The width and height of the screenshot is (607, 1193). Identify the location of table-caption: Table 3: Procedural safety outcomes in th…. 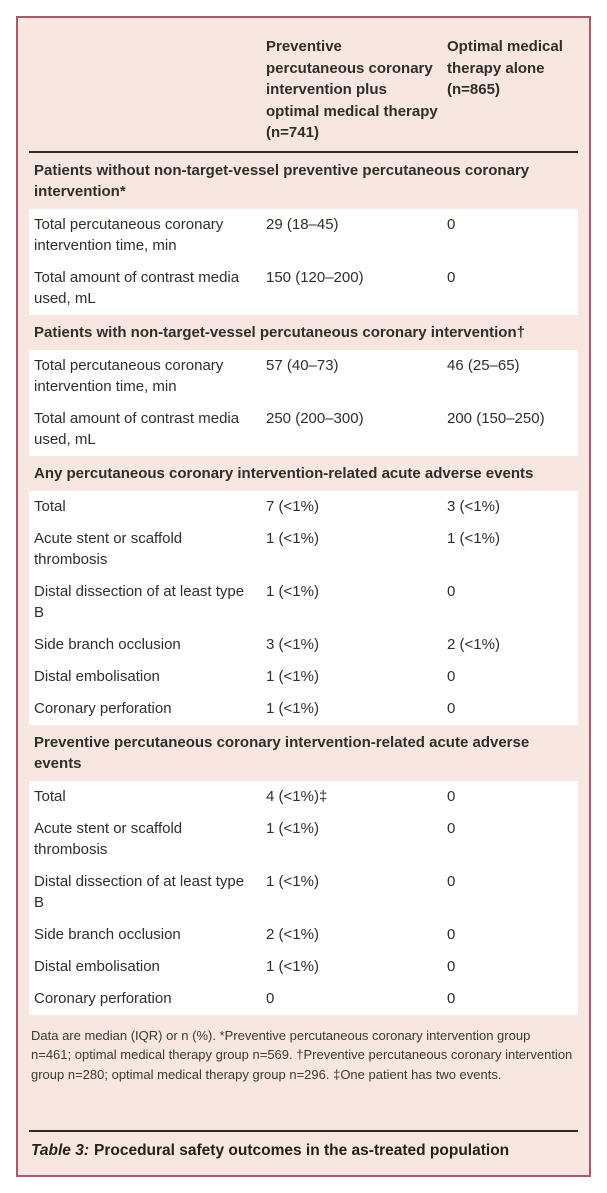
(303, 1148).